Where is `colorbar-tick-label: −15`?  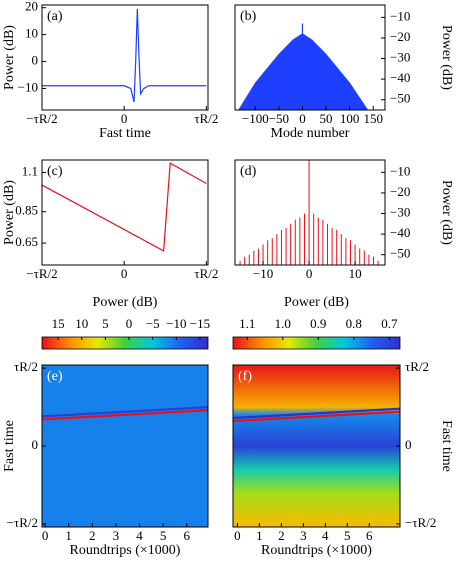
colorbar-tick-label: −15 is located at coordinates (200, 323).